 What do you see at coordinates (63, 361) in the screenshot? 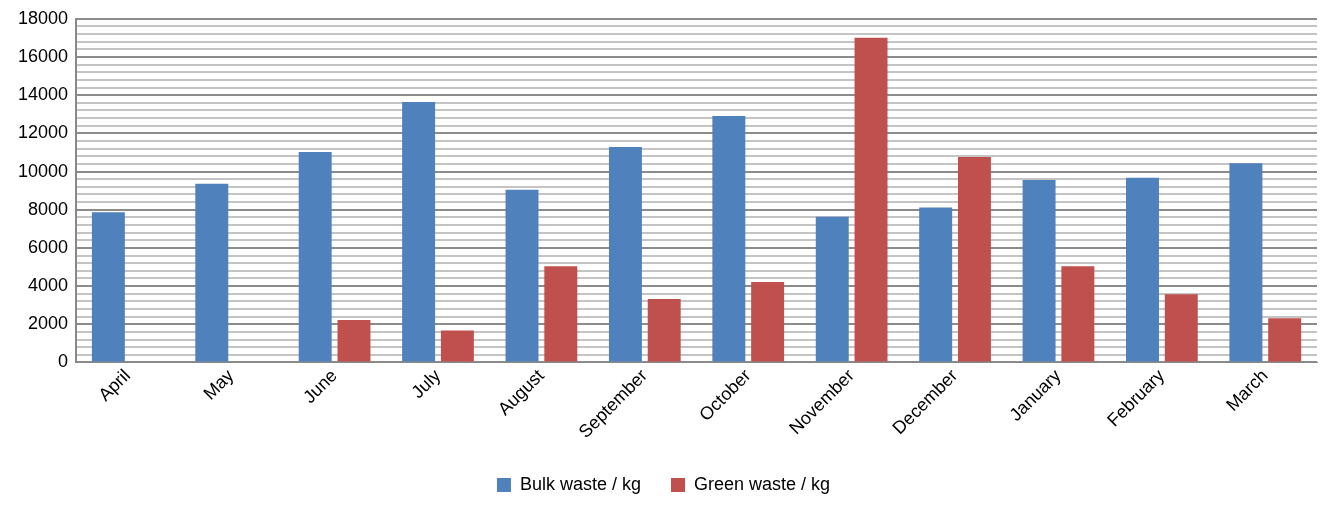
I see `y-tick-label: 0` at bounding box center [63, 361].